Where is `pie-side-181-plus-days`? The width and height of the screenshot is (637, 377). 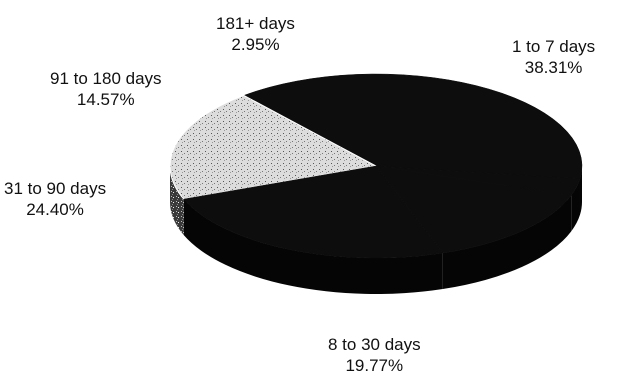
pie-side-181-plus-days is located at coordinates (575, 205).